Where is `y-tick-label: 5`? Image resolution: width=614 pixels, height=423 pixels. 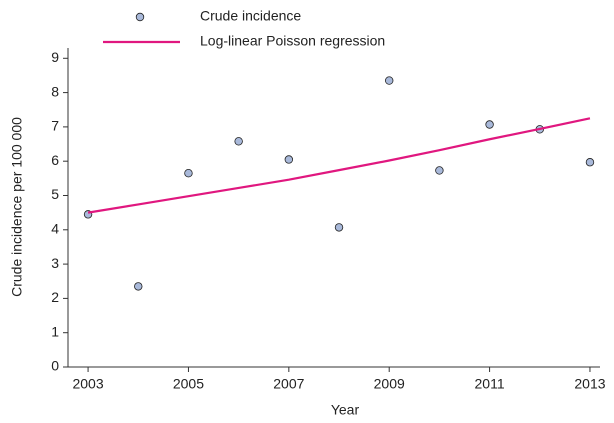
y-tick-label: 5 is located at coordinates (55, 194).